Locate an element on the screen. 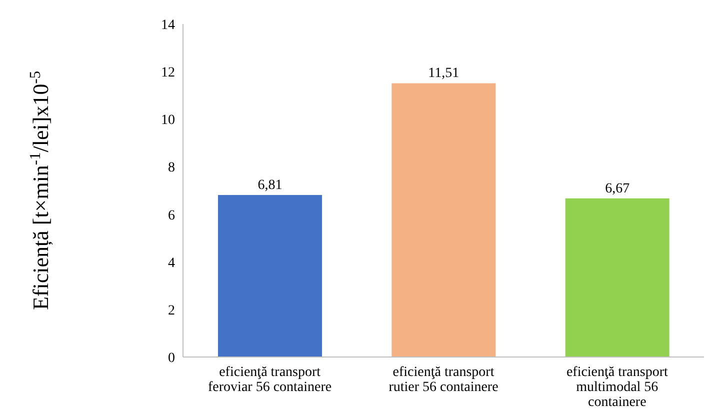 The height and width of the screenshot is (419, 708). x-tick-label: eficienţă transport rutier 56 containere is located at coordinates (443, 380).